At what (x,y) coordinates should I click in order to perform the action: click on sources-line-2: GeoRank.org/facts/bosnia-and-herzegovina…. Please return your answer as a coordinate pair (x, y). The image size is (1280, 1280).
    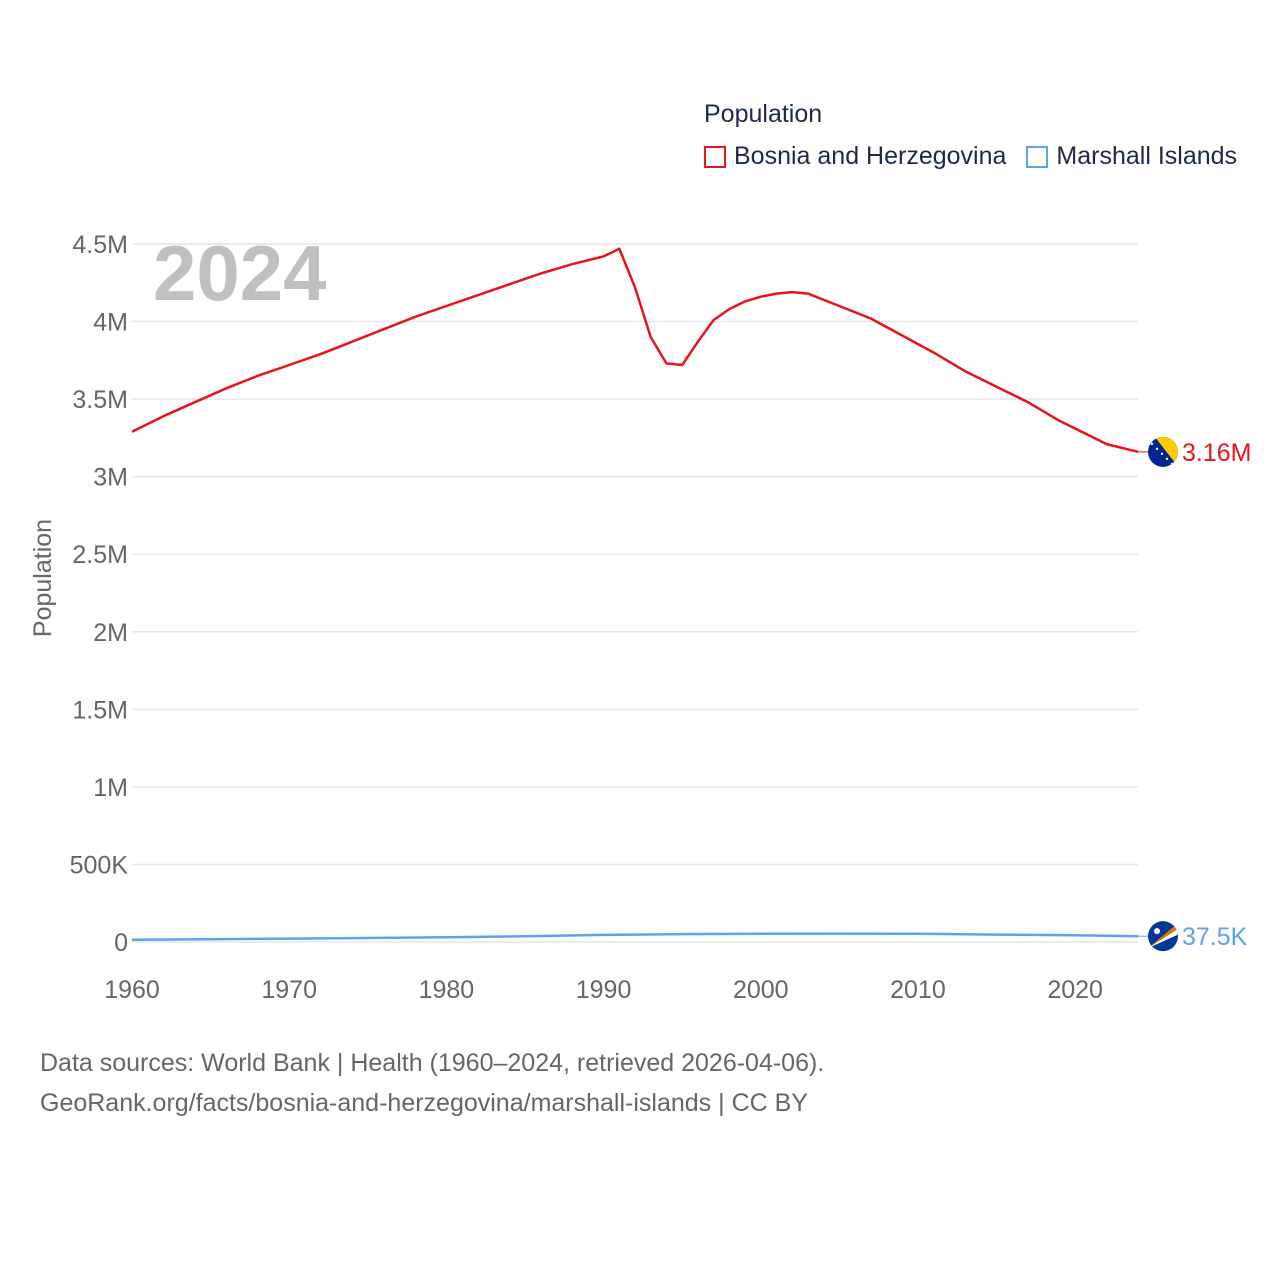
    Looking at the image, I should click on (424, 1103).